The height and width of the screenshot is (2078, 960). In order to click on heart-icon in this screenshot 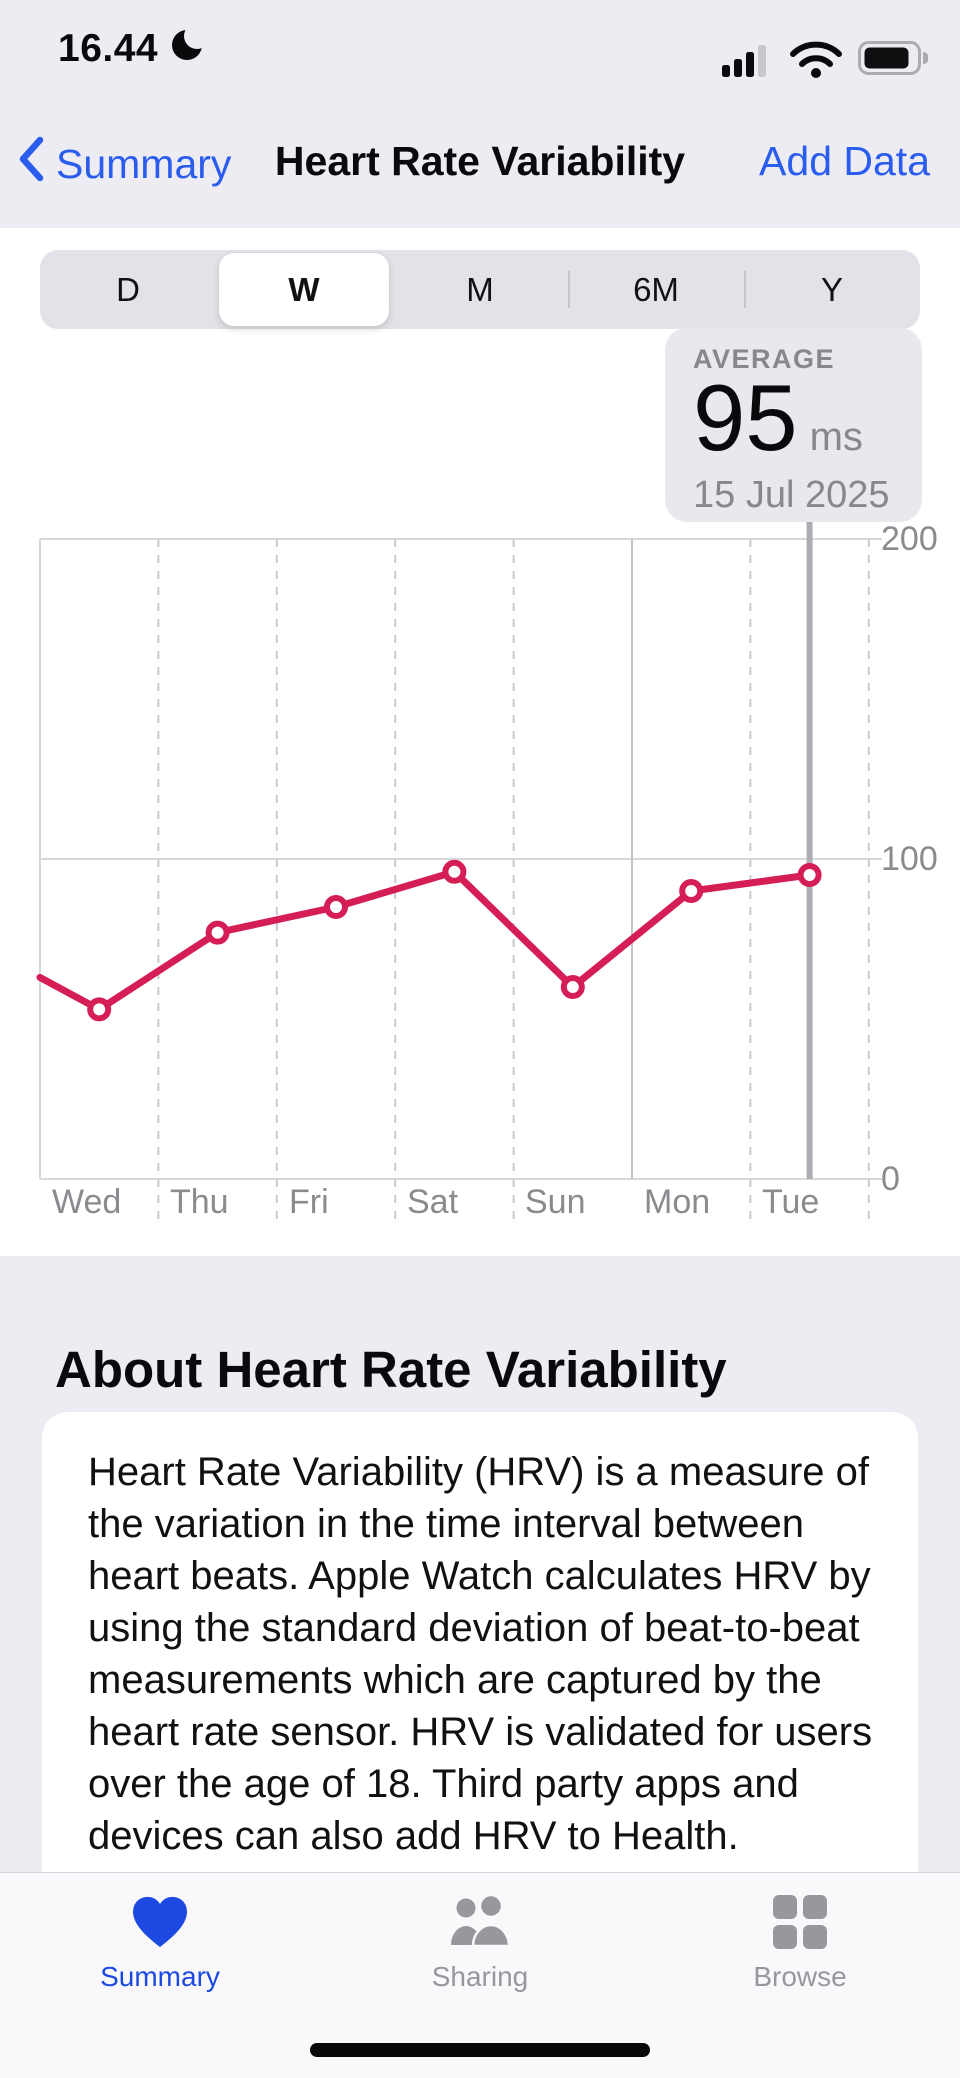, I will do `click(160, 1918)`.